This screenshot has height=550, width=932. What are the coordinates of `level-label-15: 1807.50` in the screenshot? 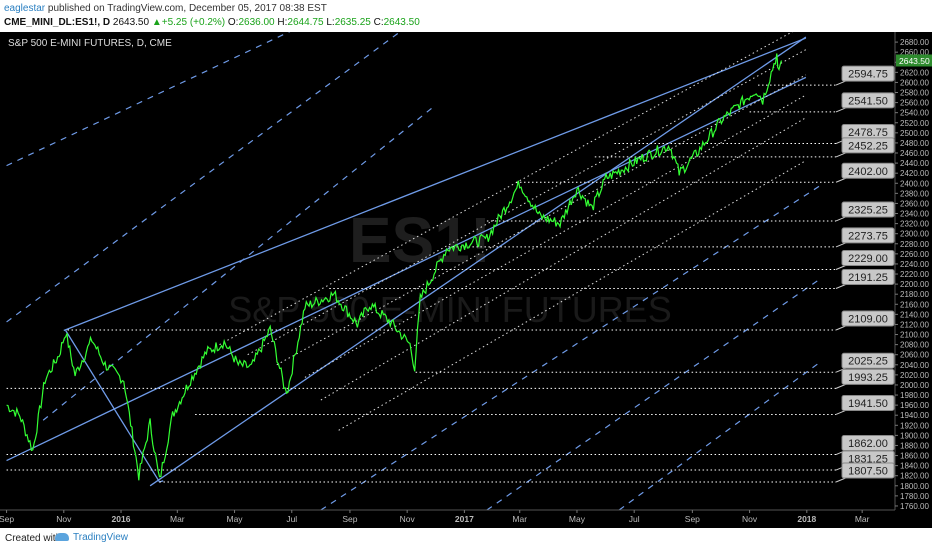 It's located at (868, 472).